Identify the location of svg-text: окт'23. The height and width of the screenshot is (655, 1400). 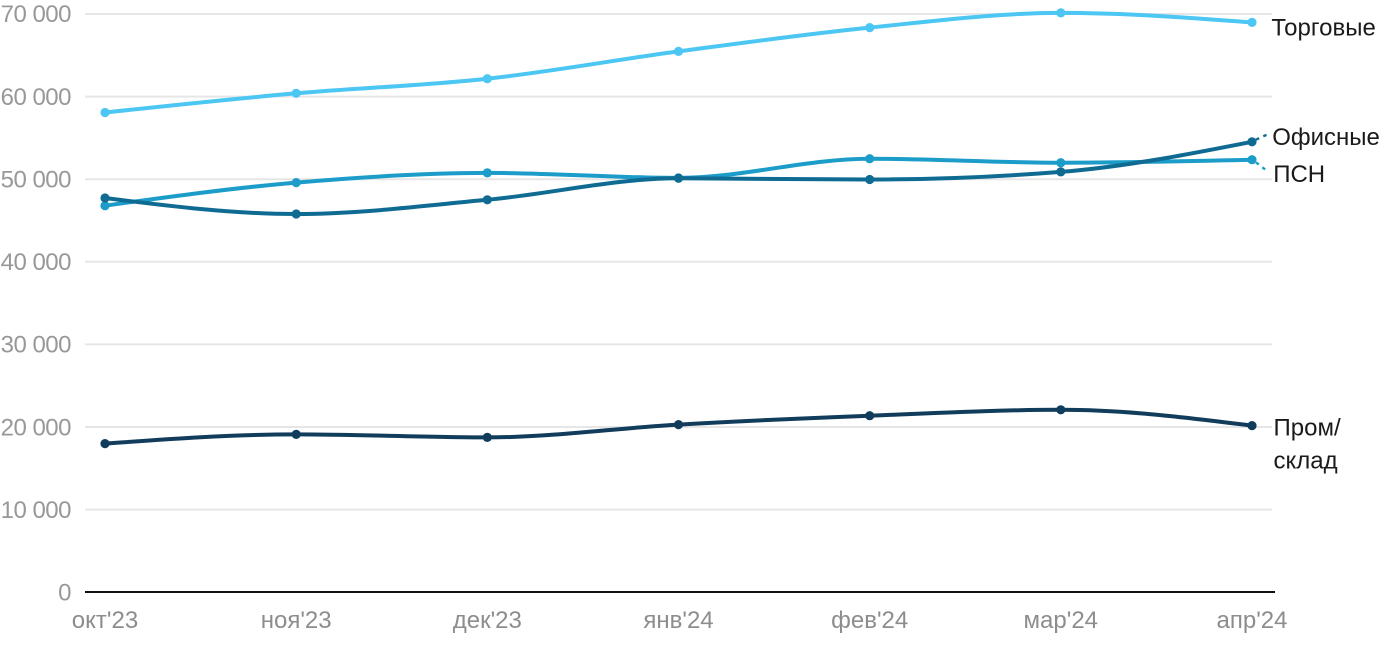
(105, 620).